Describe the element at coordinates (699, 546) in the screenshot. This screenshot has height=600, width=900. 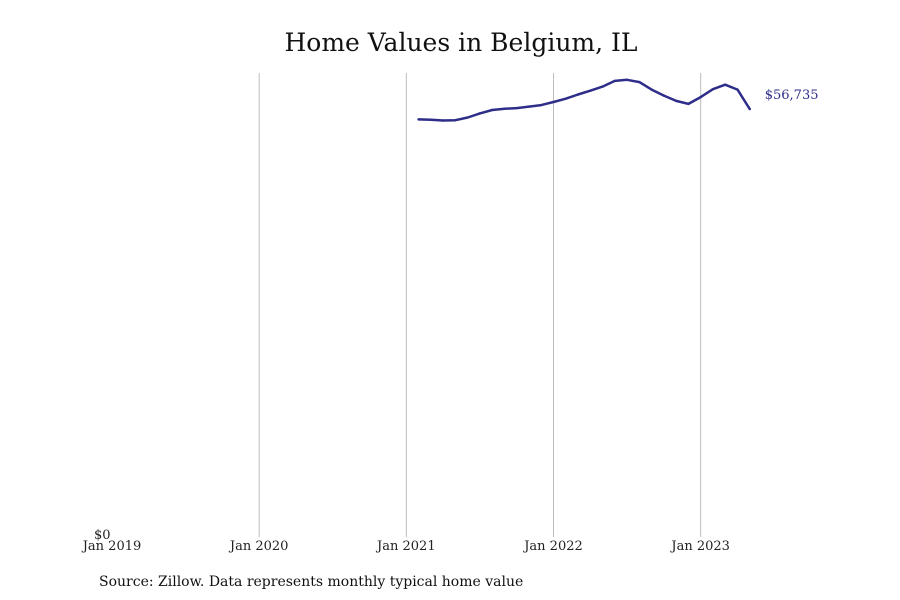
I see `x-tick-label: Jan 2023` at that location.